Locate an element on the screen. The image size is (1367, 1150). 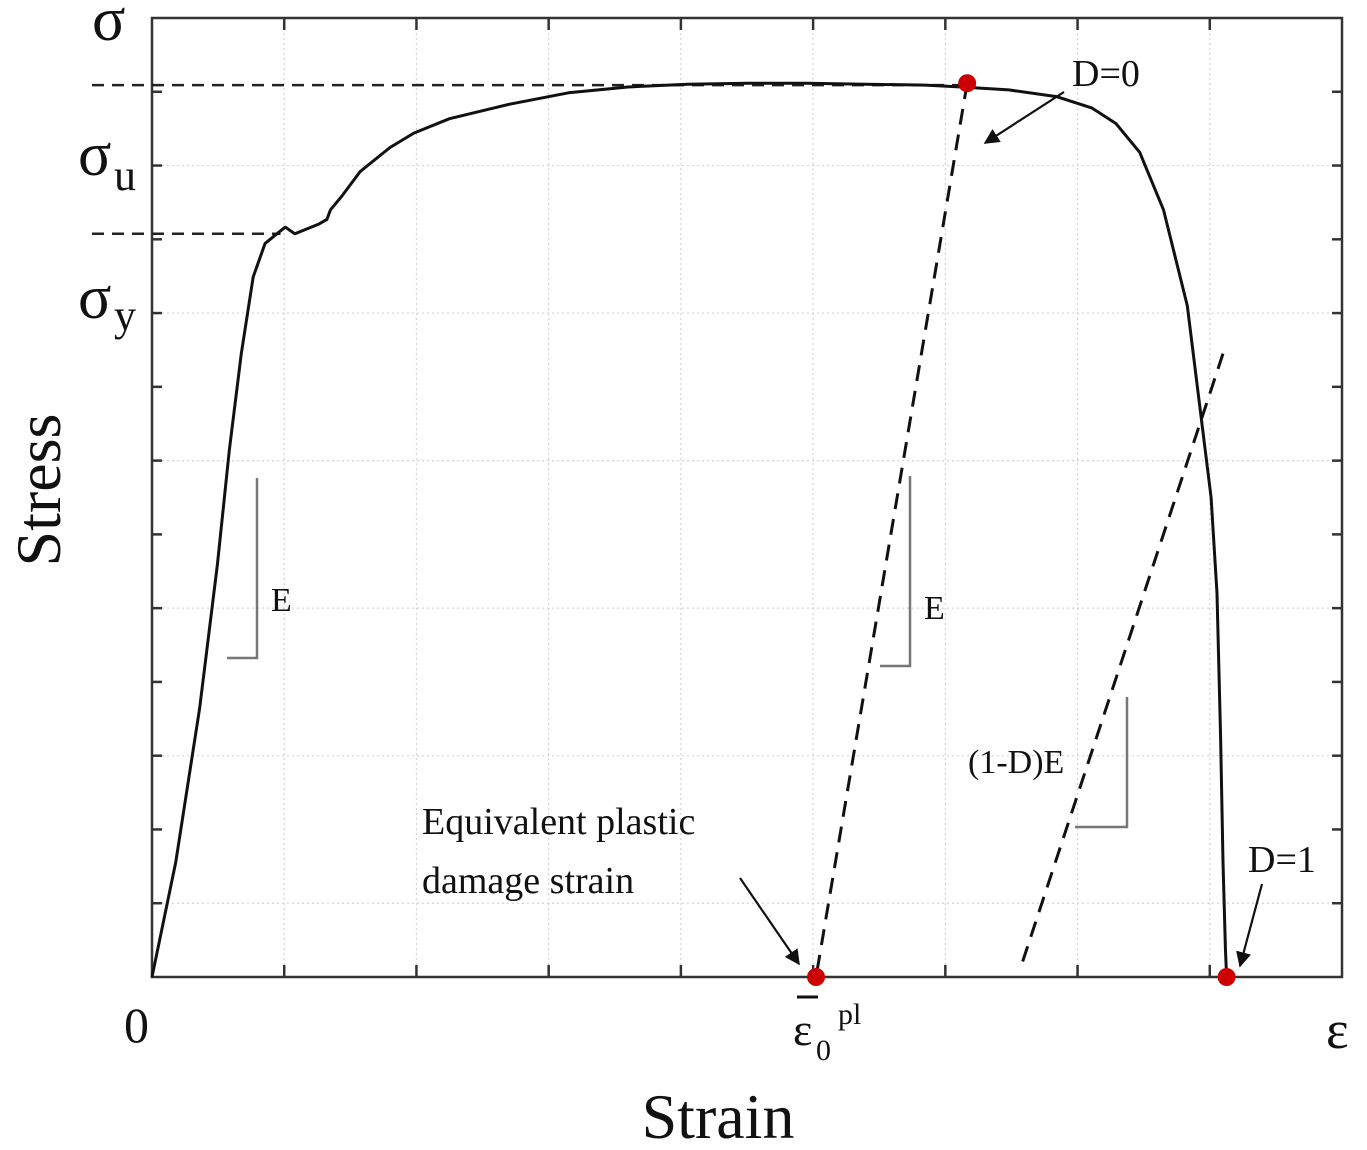
unloading-line-e is located at coordinates (891, 530).